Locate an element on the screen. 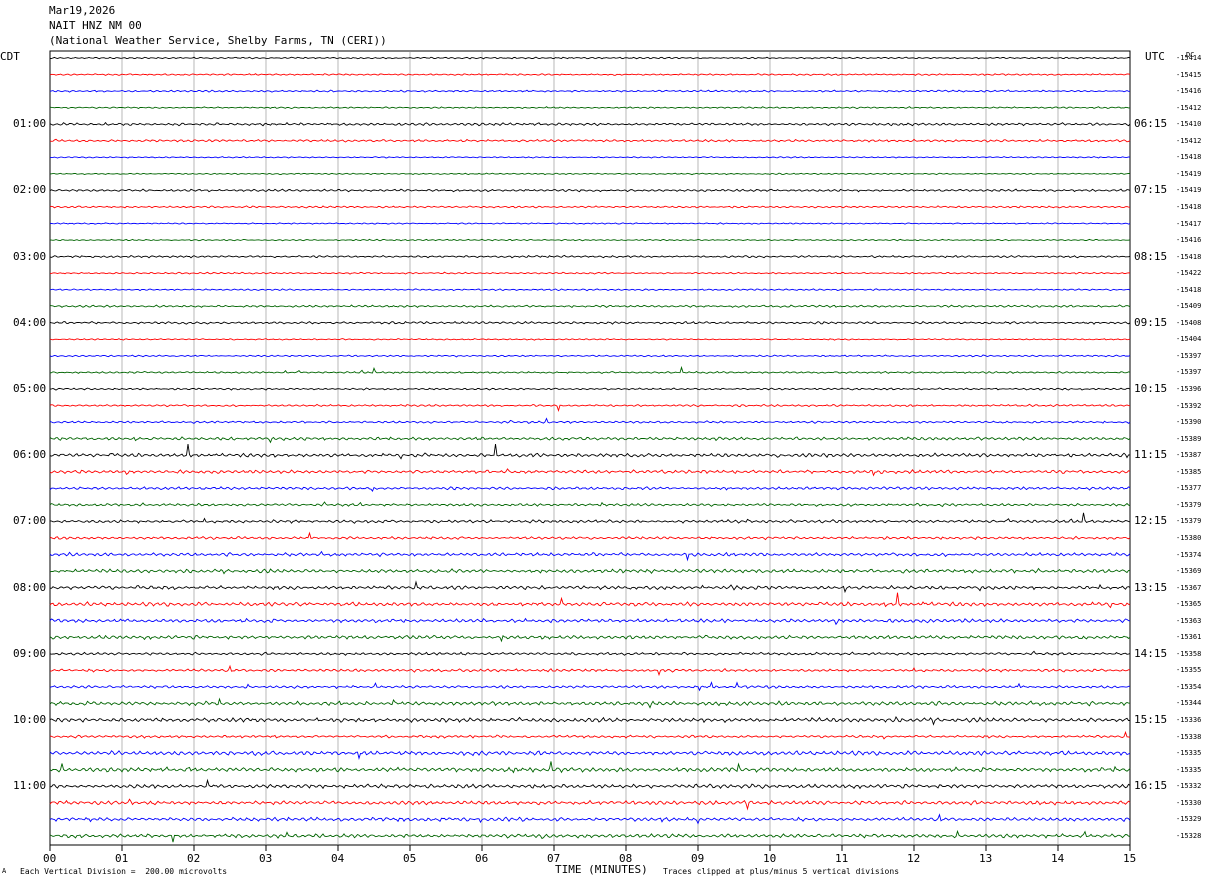 Image resolution: width=1210 pixels, height=886 pixels. utc-hour-label: 13:15 is located at coordinates (1151, 587).